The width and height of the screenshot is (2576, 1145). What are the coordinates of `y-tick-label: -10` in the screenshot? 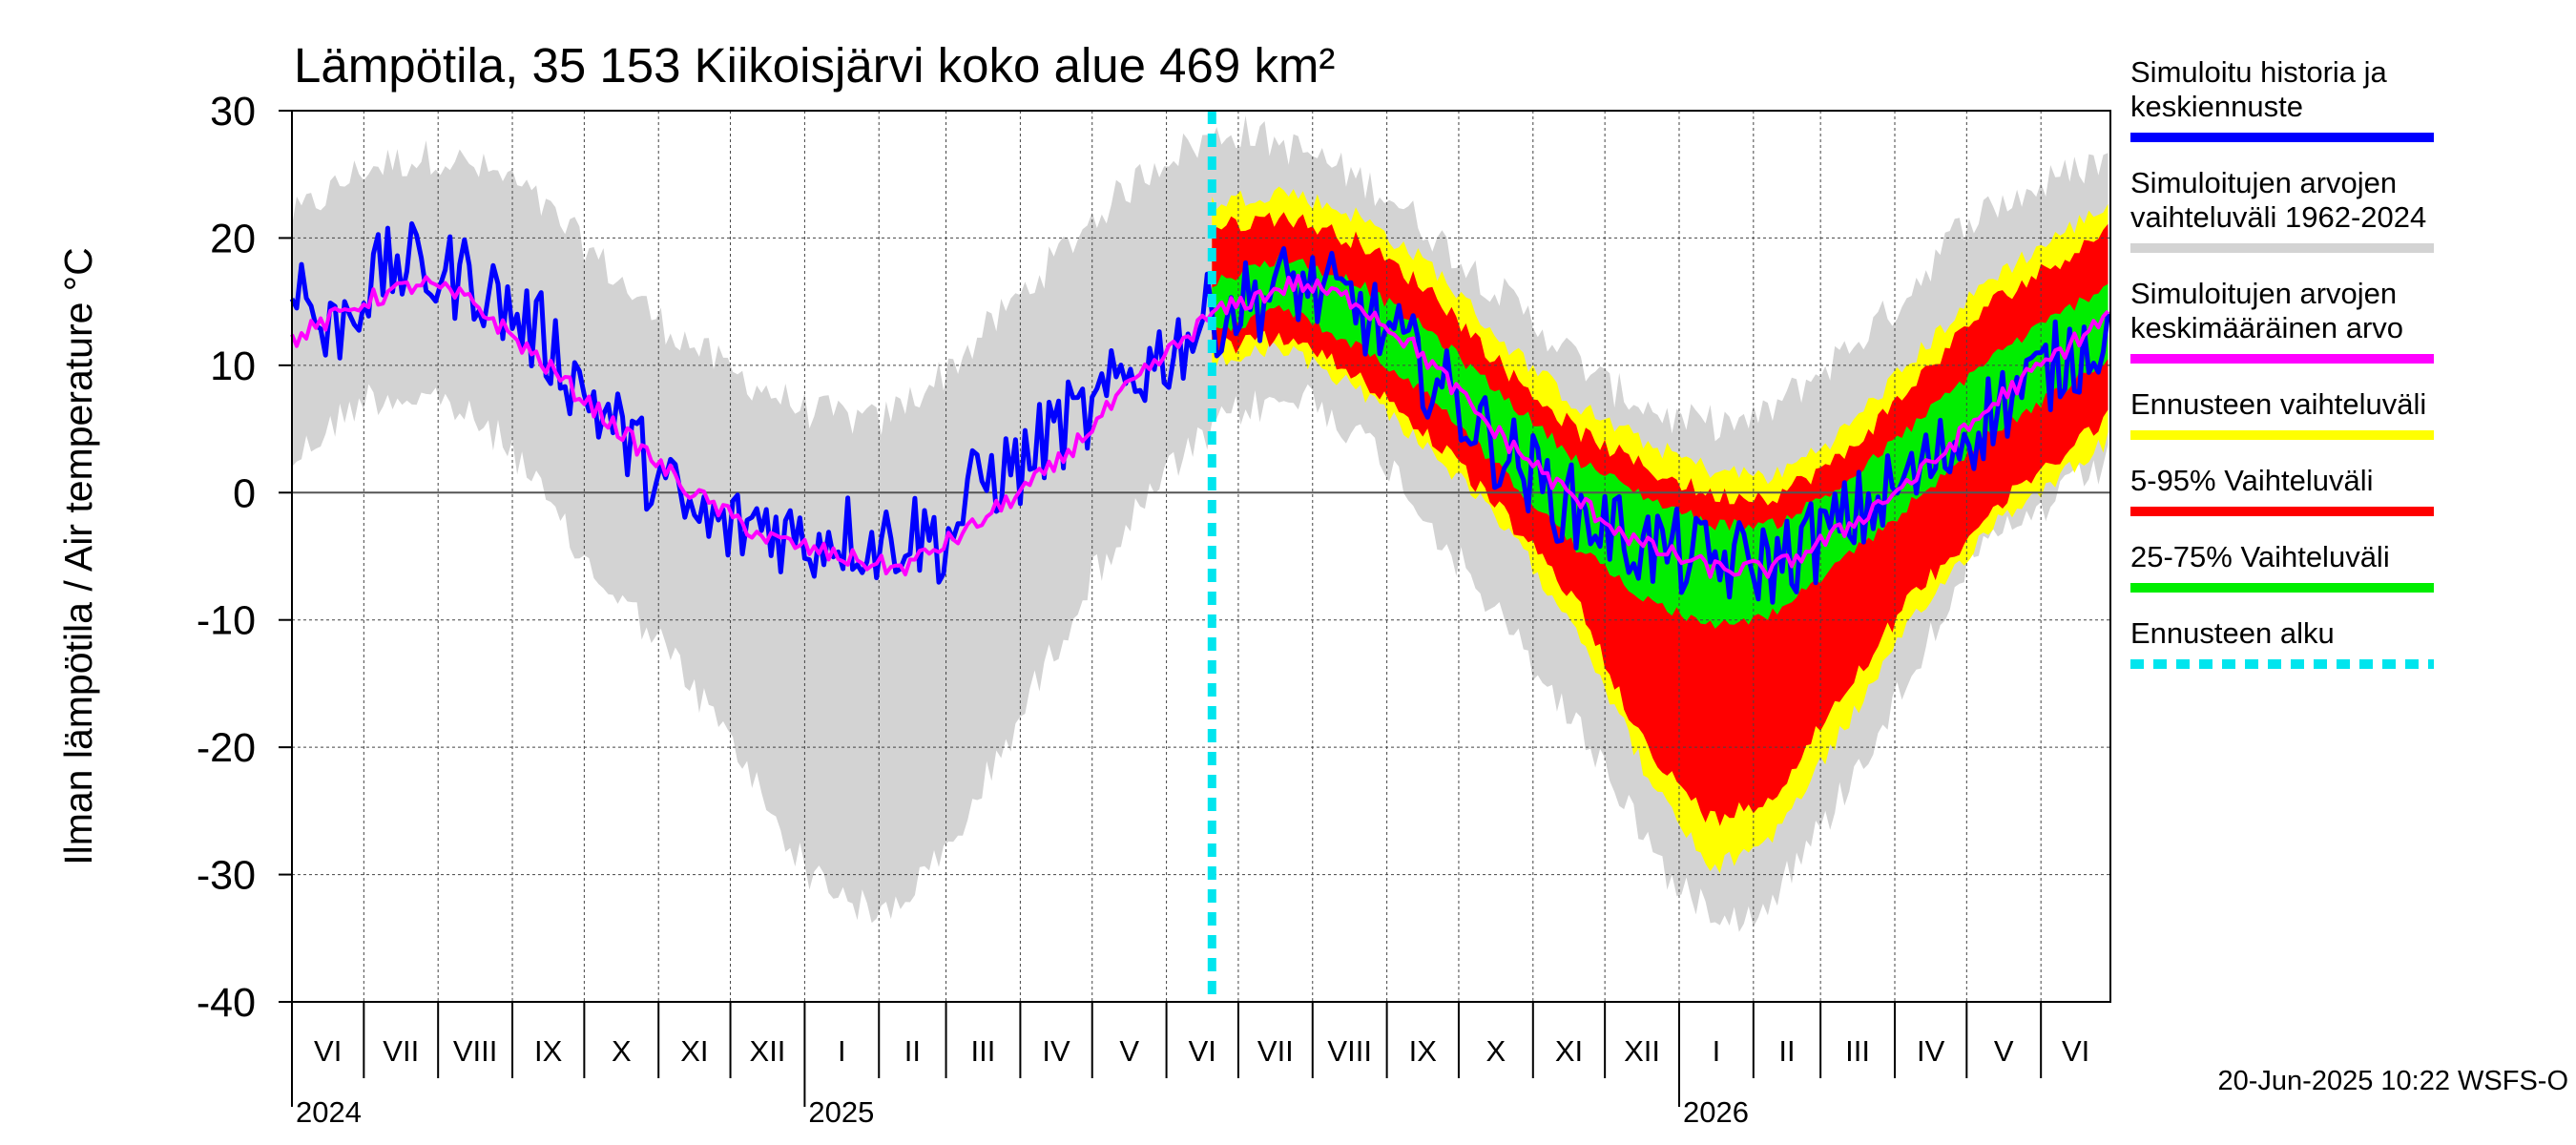 It's located at (226, 621).